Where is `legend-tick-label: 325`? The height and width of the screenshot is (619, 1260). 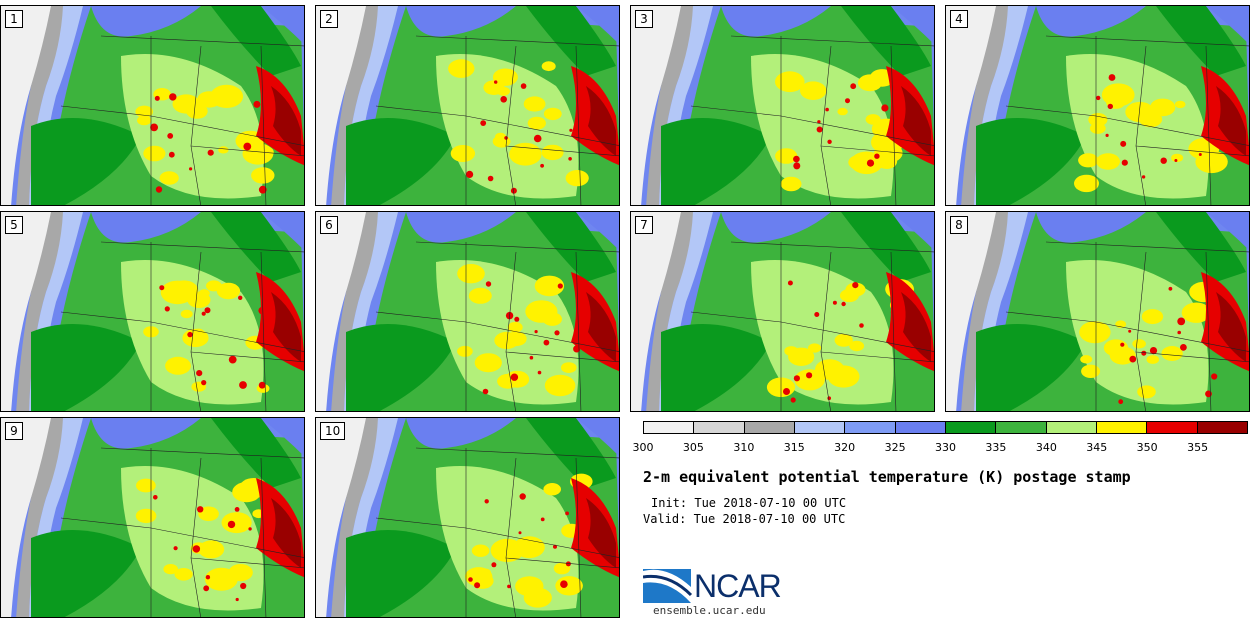 legend-tick-label: 325 is located at coordinates (895, 447).